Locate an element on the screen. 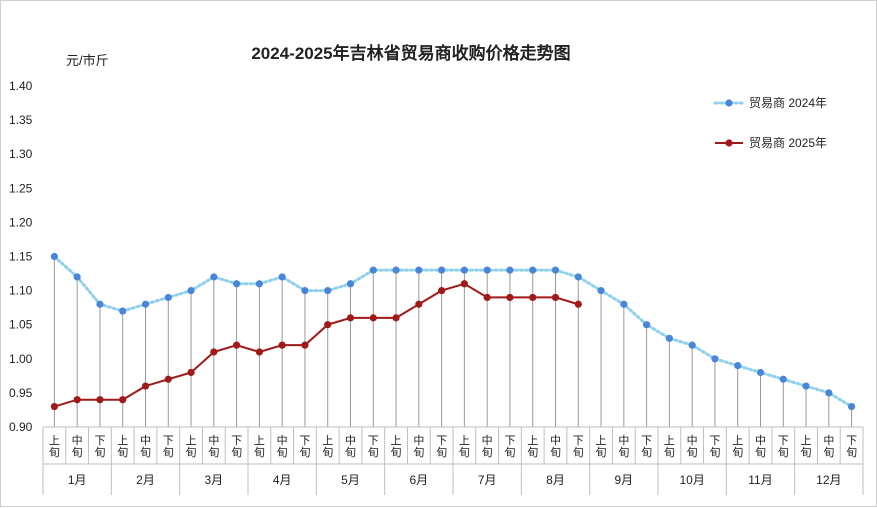 This screenshot has height=508, width=877. month-label: 8月 is located at coordinates (555, 480).